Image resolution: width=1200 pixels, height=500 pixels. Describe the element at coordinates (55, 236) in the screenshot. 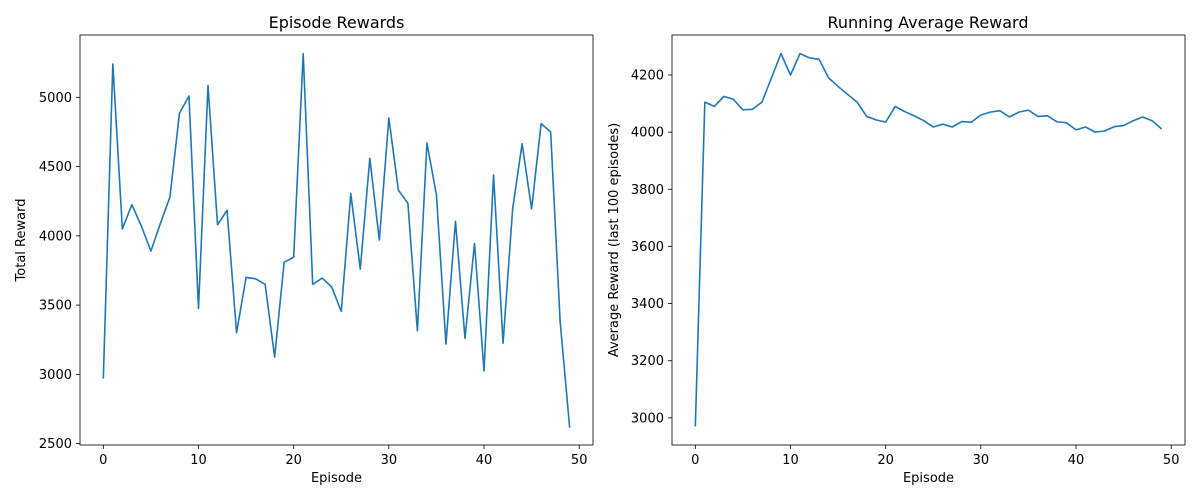

I see `episode-rewards-y-tick-label: 4000` at that location.